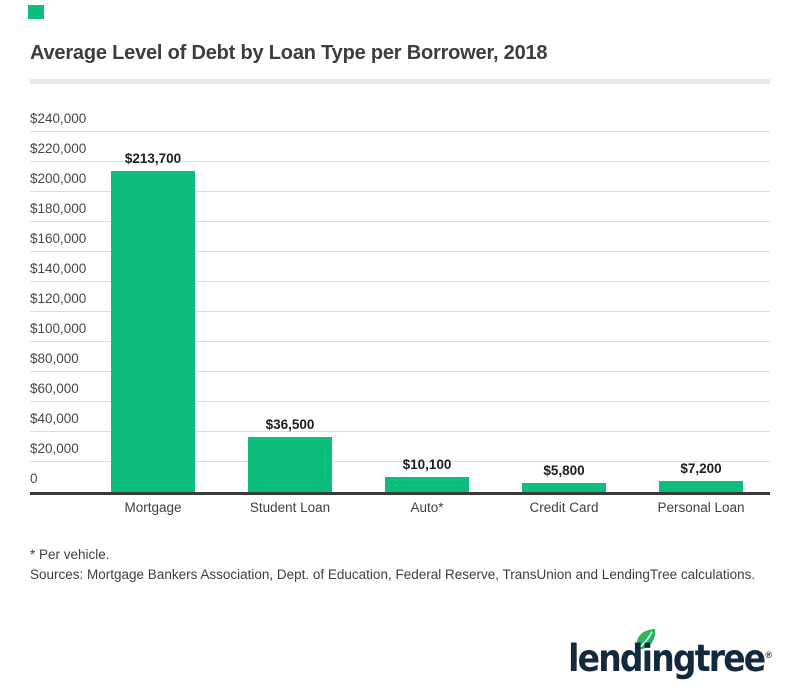  What do you see at coordinates (70, 554) in the screenshot?
I see `footnote-per-vehicle: * Per vehicle.` at bounding box center [70, 554].